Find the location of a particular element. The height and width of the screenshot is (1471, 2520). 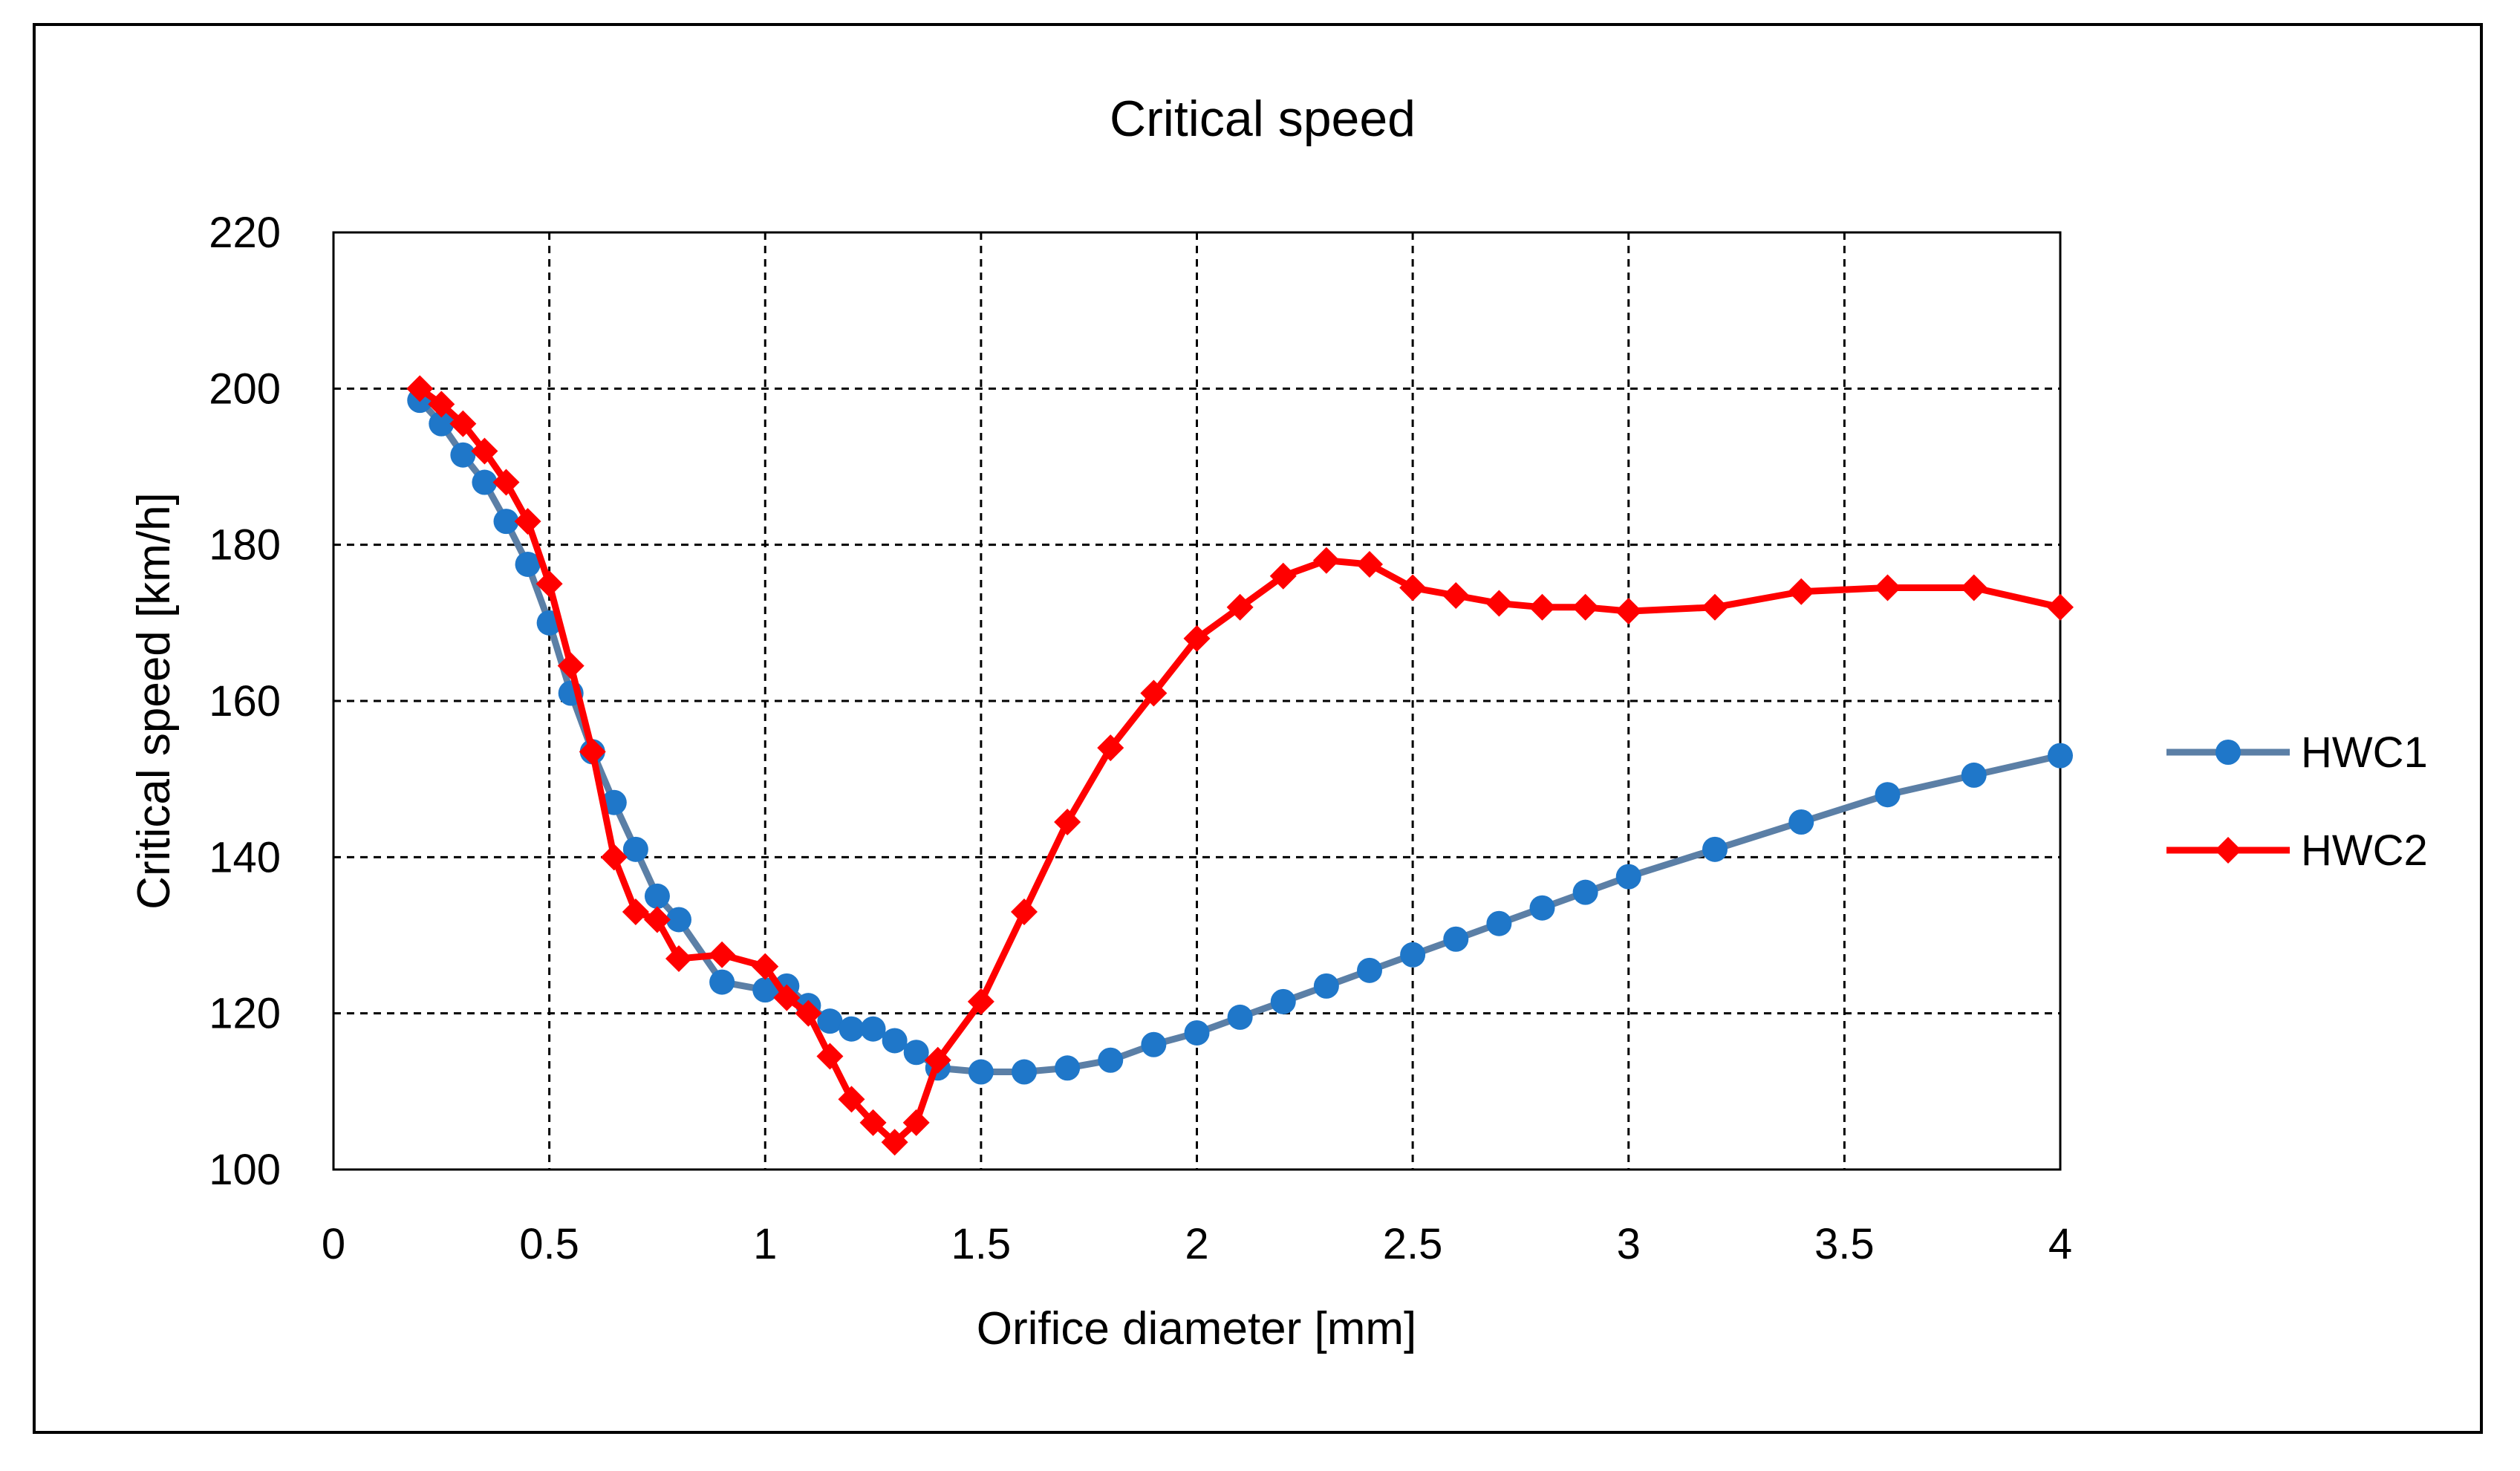

x-tick-label: 1.5 is located at coordinates (982, 1244).